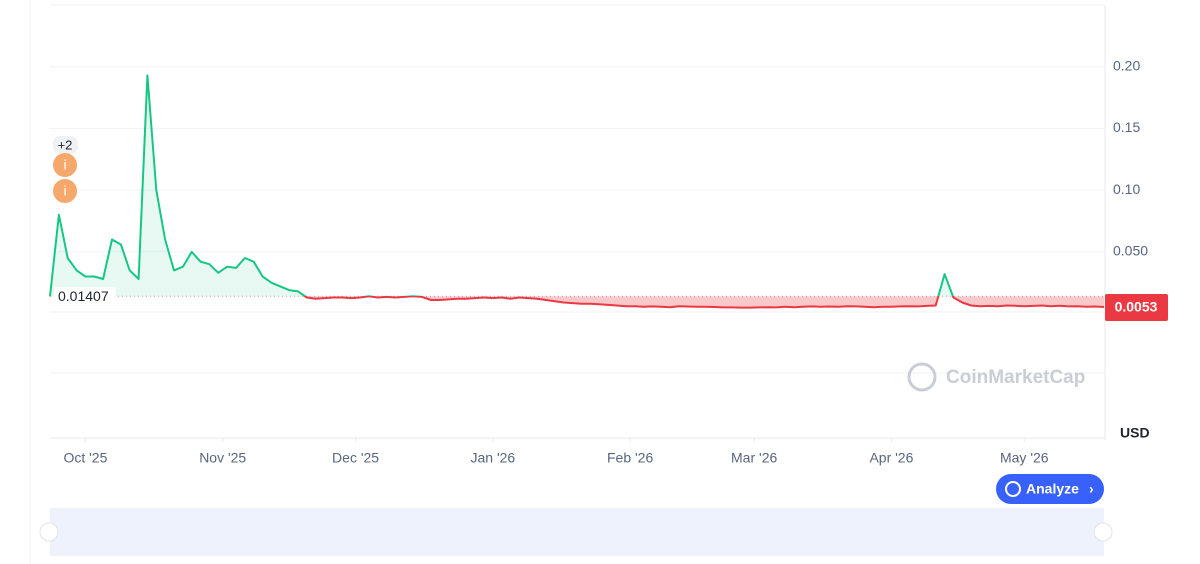 The width and height of the screenshot is (1200, 564). I want to click on events-more: +2, so click(65, 144).